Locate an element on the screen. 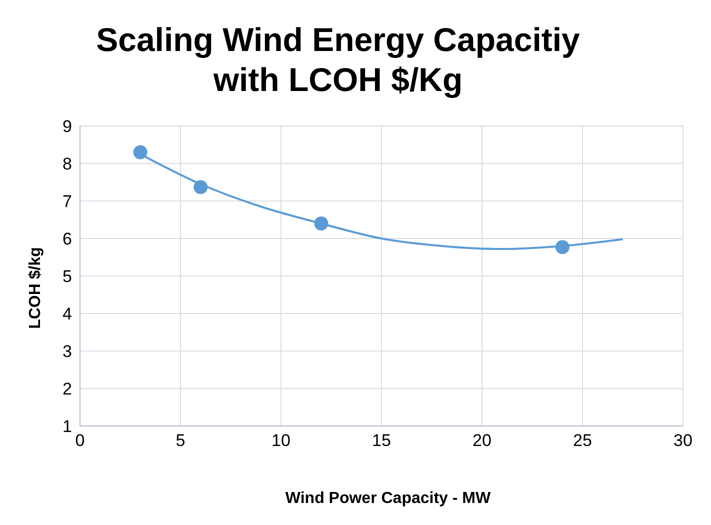  y-axis-title: LCOH $/kg is located at coordinates (36, 288).